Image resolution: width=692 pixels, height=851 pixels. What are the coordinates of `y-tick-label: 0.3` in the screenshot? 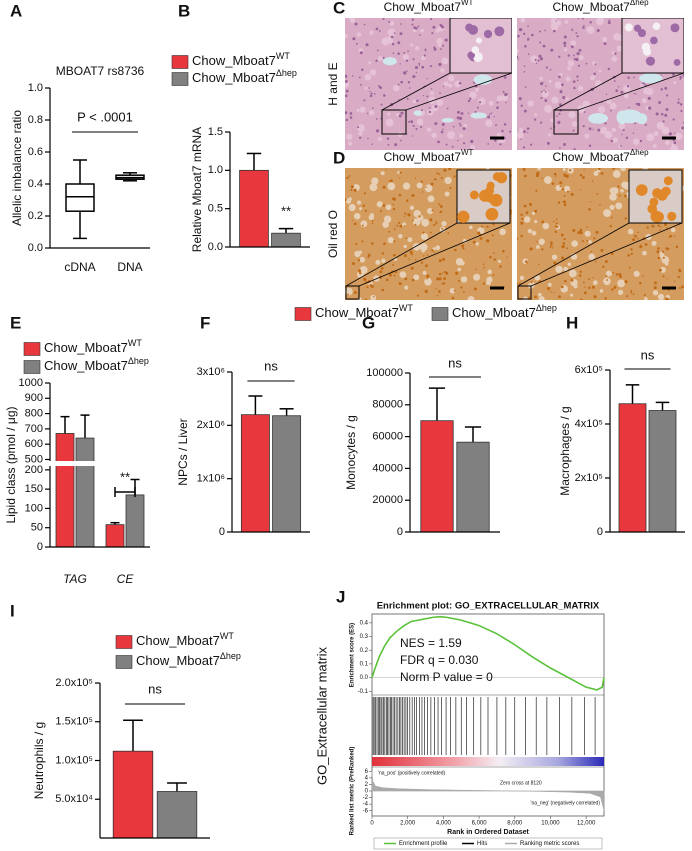 It's located at (364, 637).